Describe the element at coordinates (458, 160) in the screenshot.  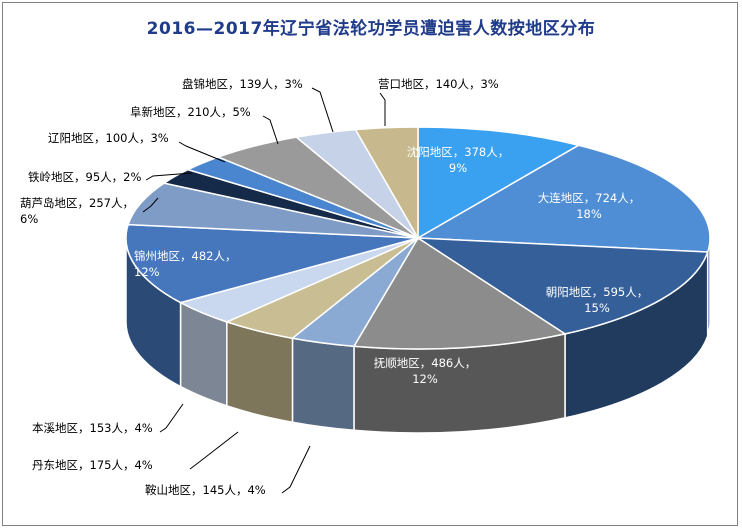
I see `slice-label-0: 沈阳地区，378人， 9%` at that location.